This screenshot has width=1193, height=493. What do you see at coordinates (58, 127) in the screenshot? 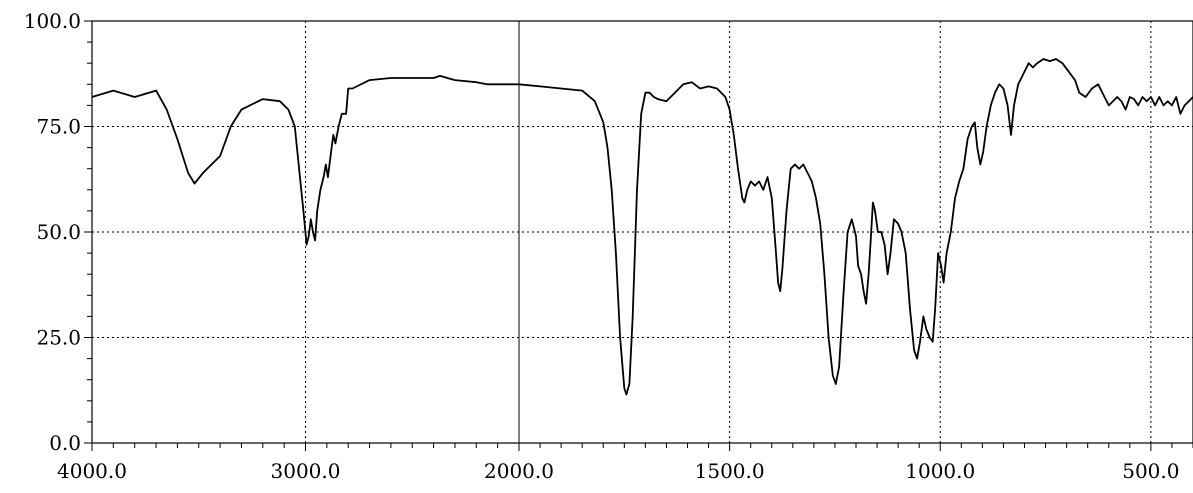
I see `y-tick-label: 75.0` at bounding box center [58, 127].